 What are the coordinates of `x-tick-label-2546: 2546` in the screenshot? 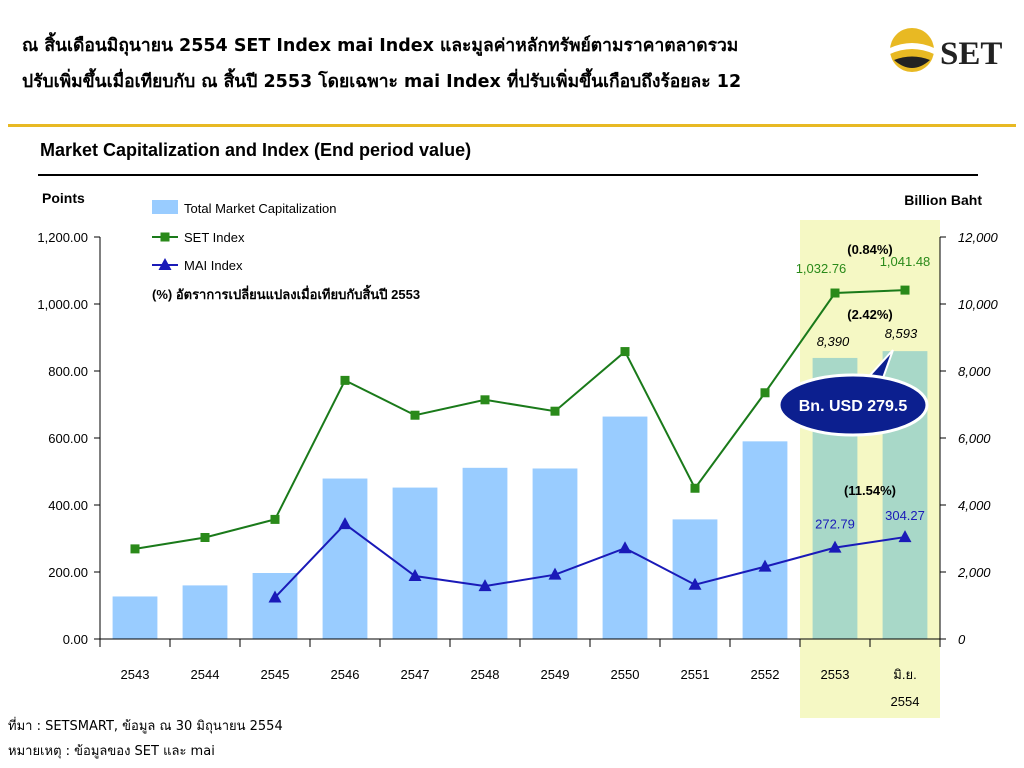 It's located at (345, 674).